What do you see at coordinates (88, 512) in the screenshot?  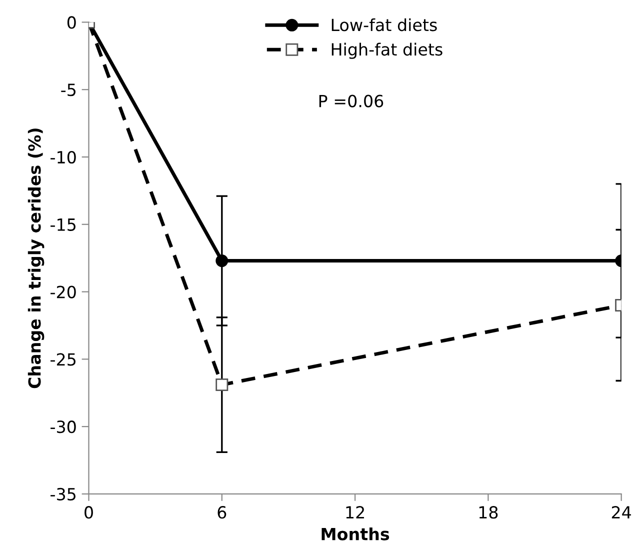 I see `x-tick-label: 0` at bounding box center [88, 512].